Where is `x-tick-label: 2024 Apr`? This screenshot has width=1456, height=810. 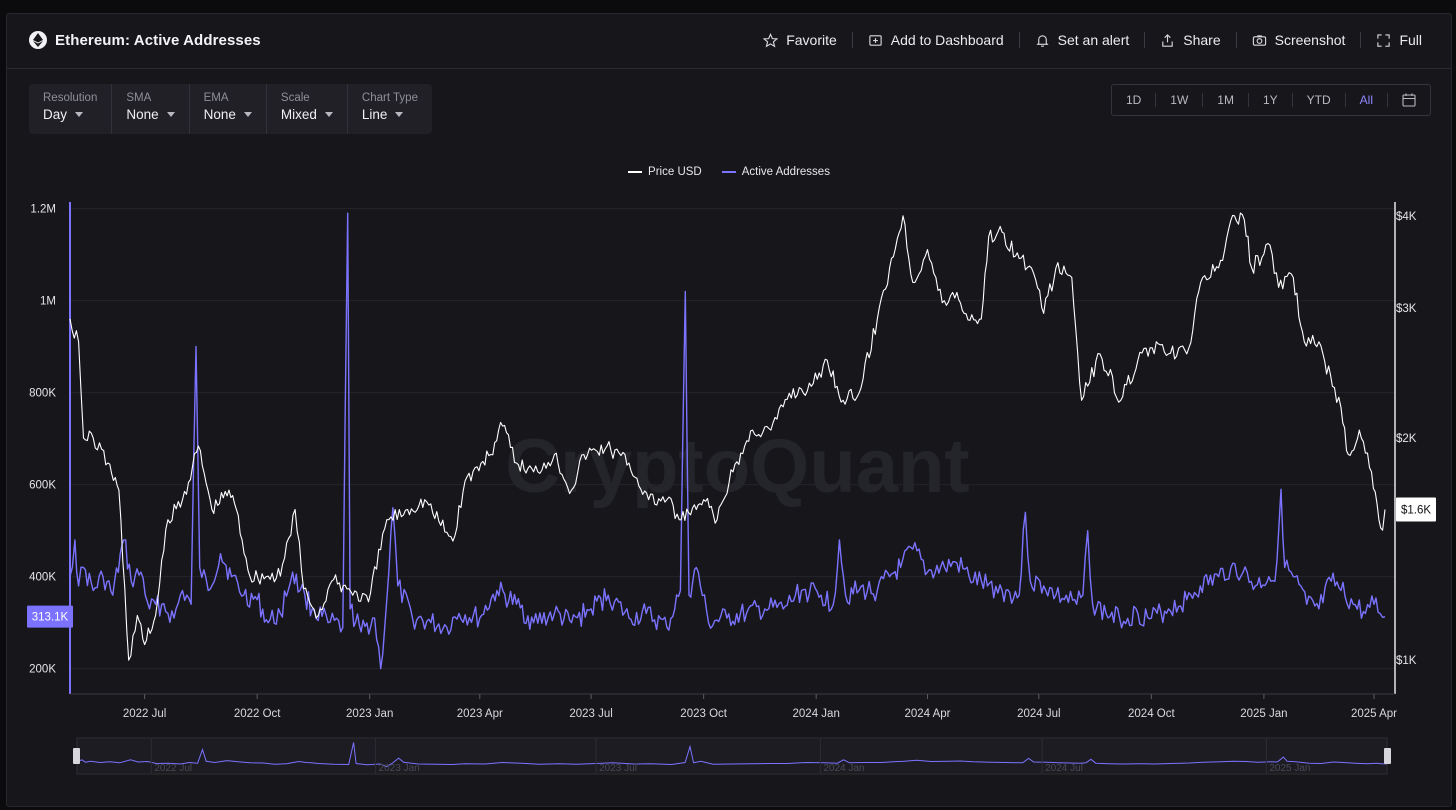
x-tick-label: 2024 Apr is located at coordinates (927, 714).